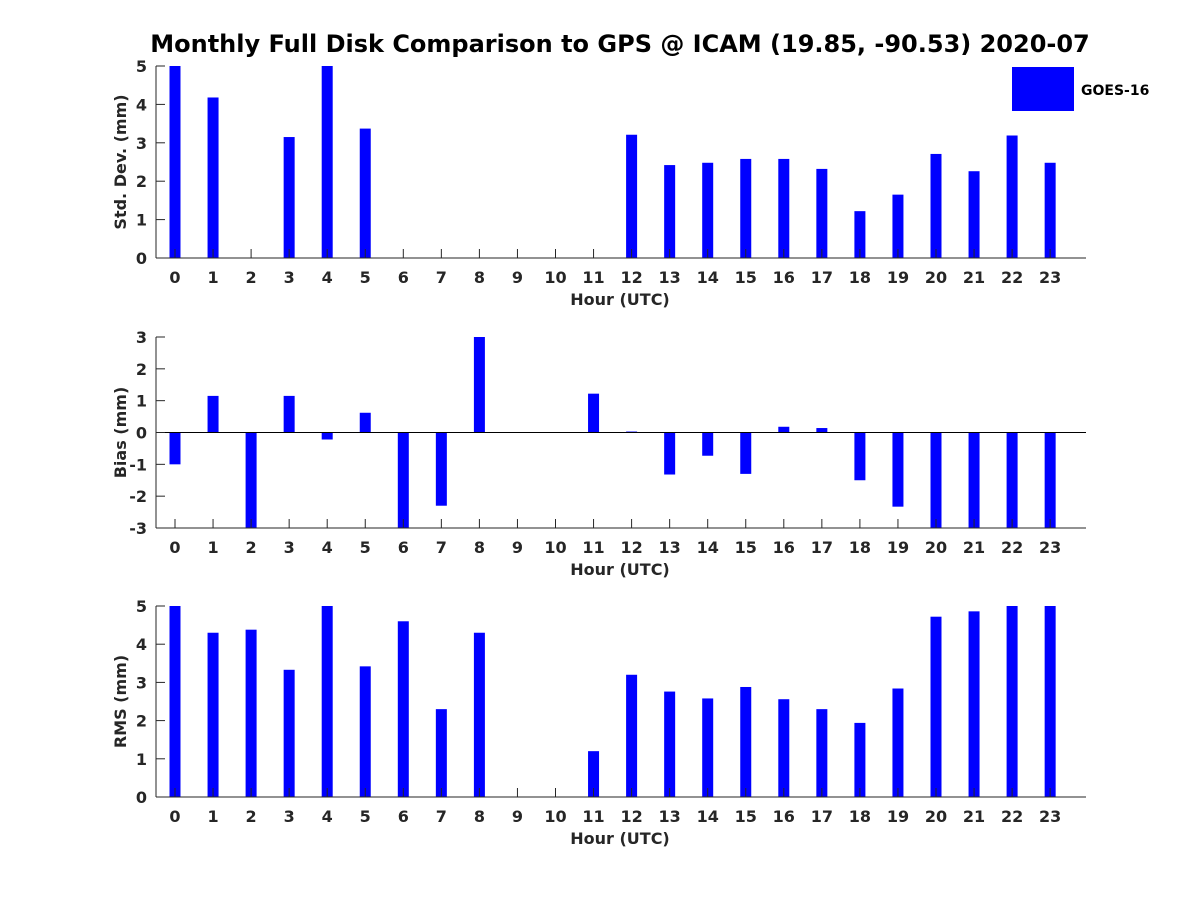 This screenshot has height=900, width=1200. What do you see at coordinates (289, 547) in the screenshot?
I see `bias-x-tick-label: 3` at bounding box center [289, 547].